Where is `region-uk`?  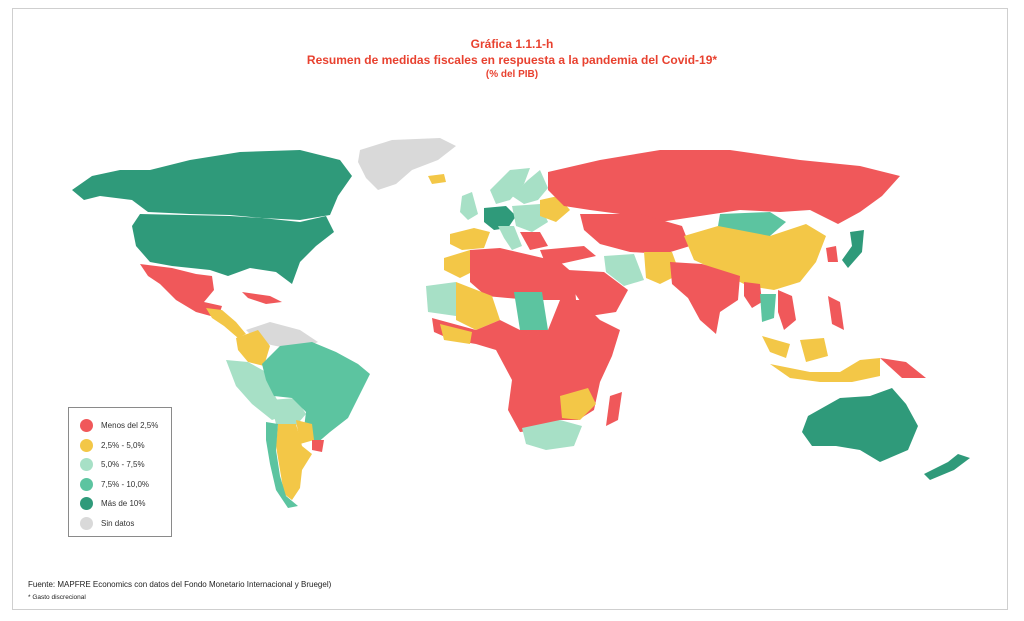
region-uk is located at coordinates (469, 206).